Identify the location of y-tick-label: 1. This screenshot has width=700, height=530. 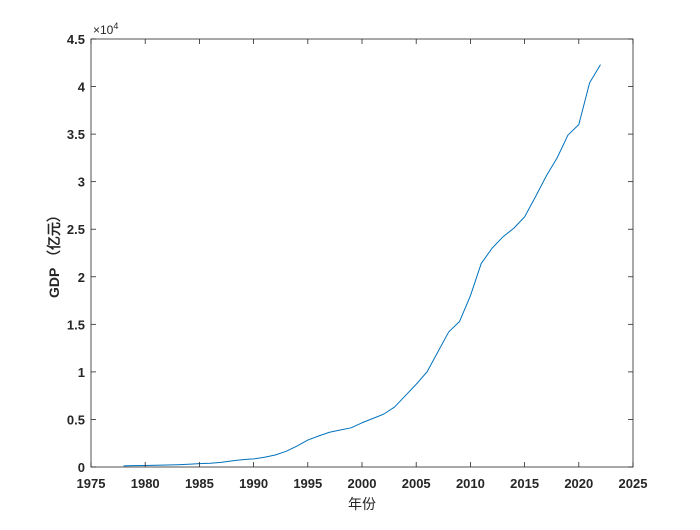
(81, 372).